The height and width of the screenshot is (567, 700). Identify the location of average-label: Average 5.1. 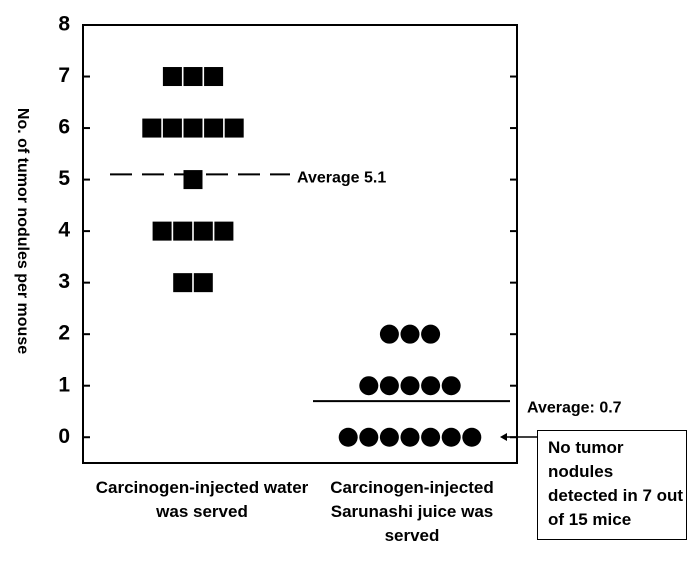
(341, 178).